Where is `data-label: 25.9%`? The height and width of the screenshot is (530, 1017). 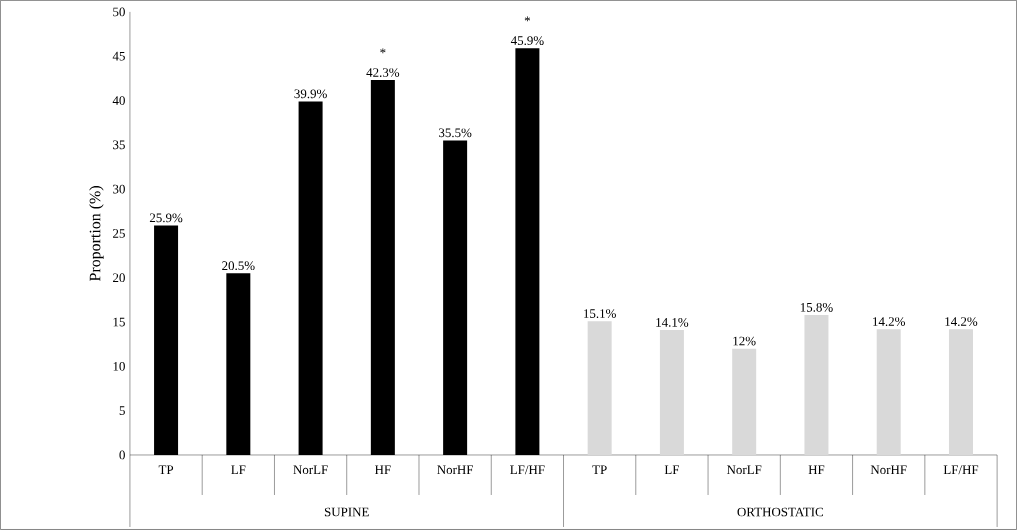 data-label: 25.9% is located at coordinates (166, 218).